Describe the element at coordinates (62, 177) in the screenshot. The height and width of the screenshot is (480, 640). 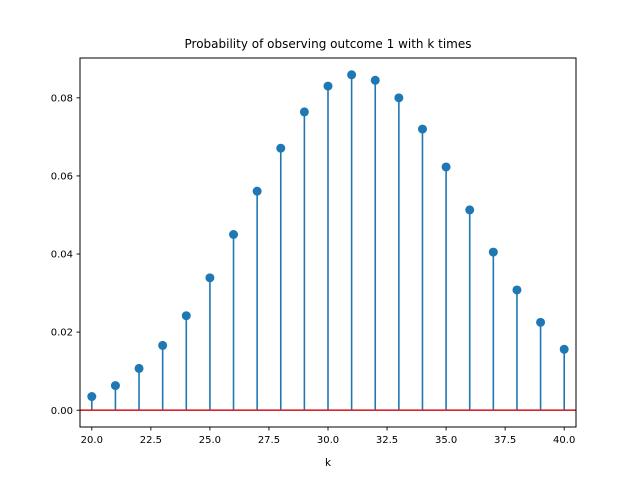
I see `y-tick-label: 0.06` at that location.